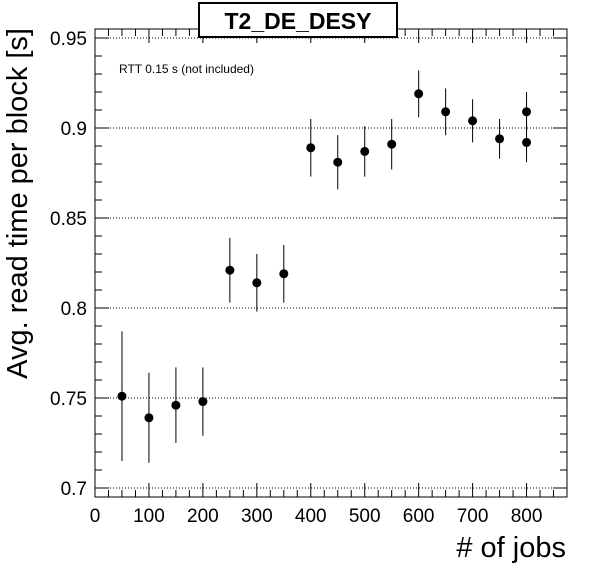 This screenshot has width=596, height=572. Describe the element at coordinates (18, 203) in the screenshot. I see `y-axis-title: Avg. read time per block [s]` at that location.